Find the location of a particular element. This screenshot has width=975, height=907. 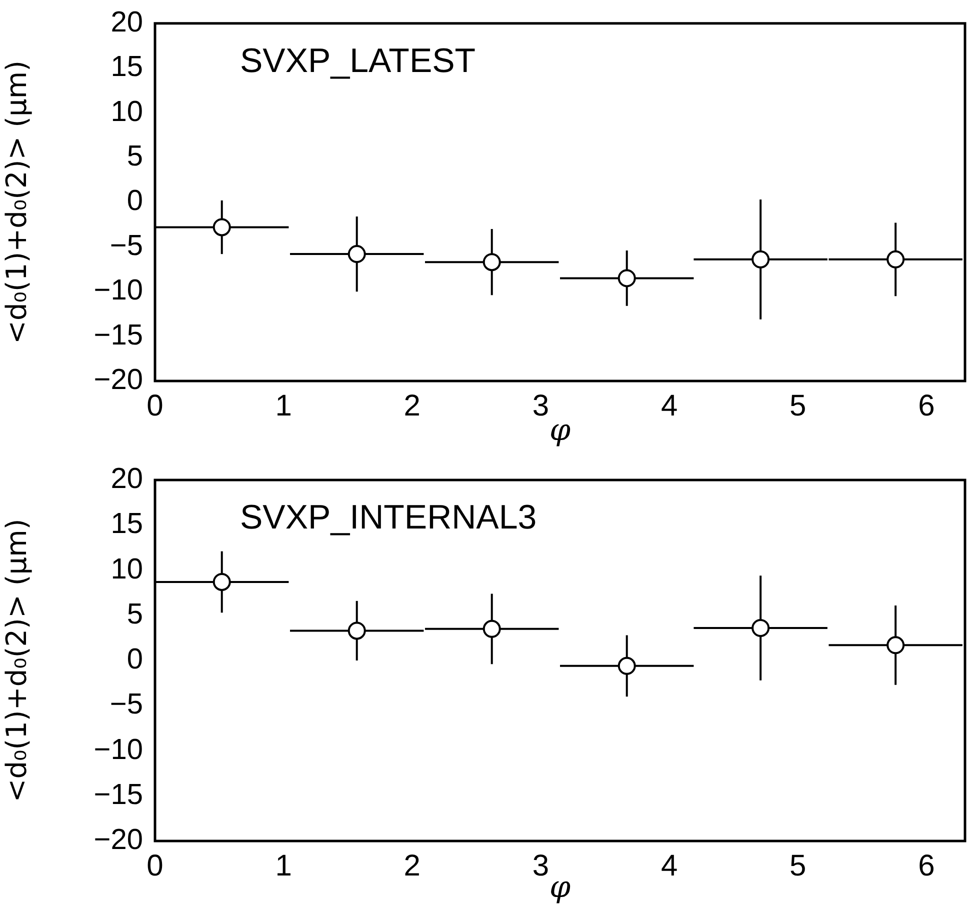

annotation: SVXP_LATEST is located at coordinates (358, 61).